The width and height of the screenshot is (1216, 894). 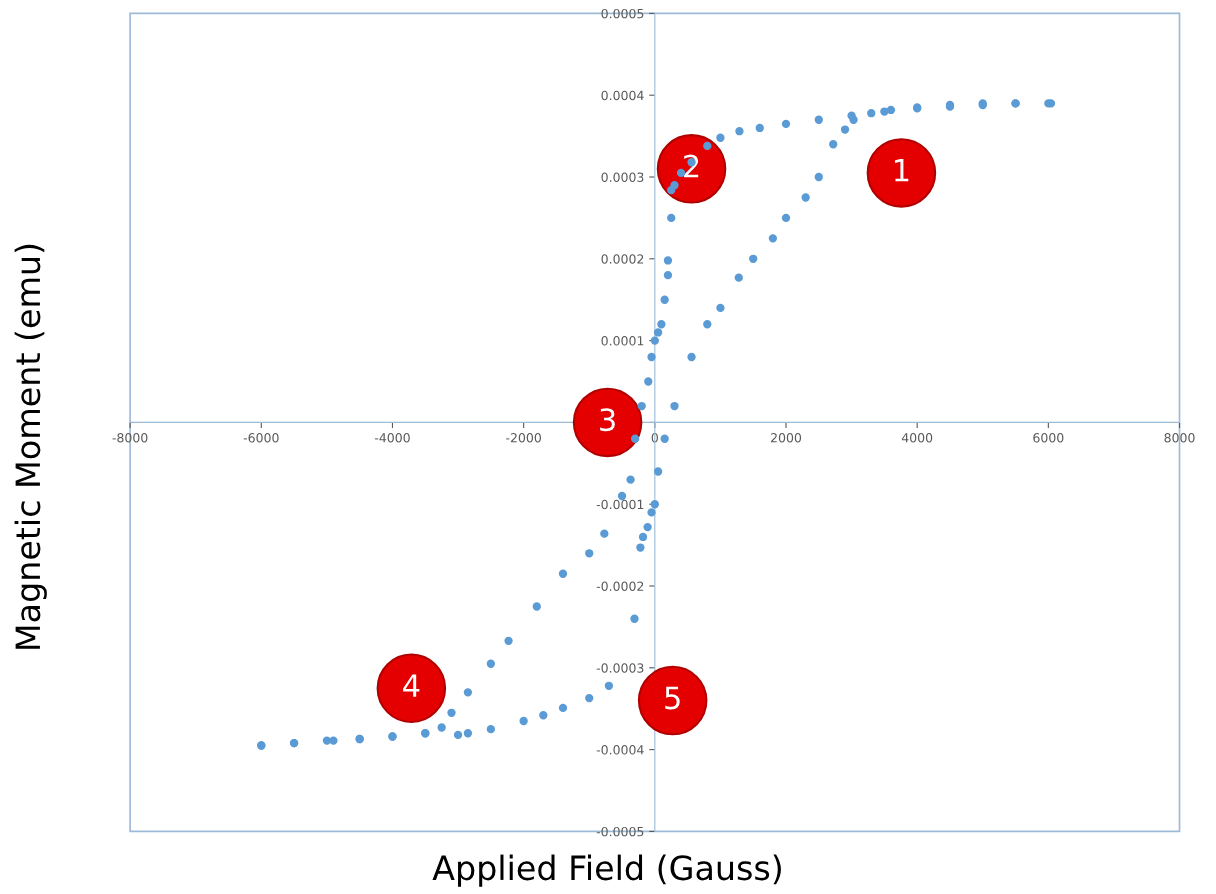 I want to click on x-tick-label: -2000, so click(x=523, y=438).